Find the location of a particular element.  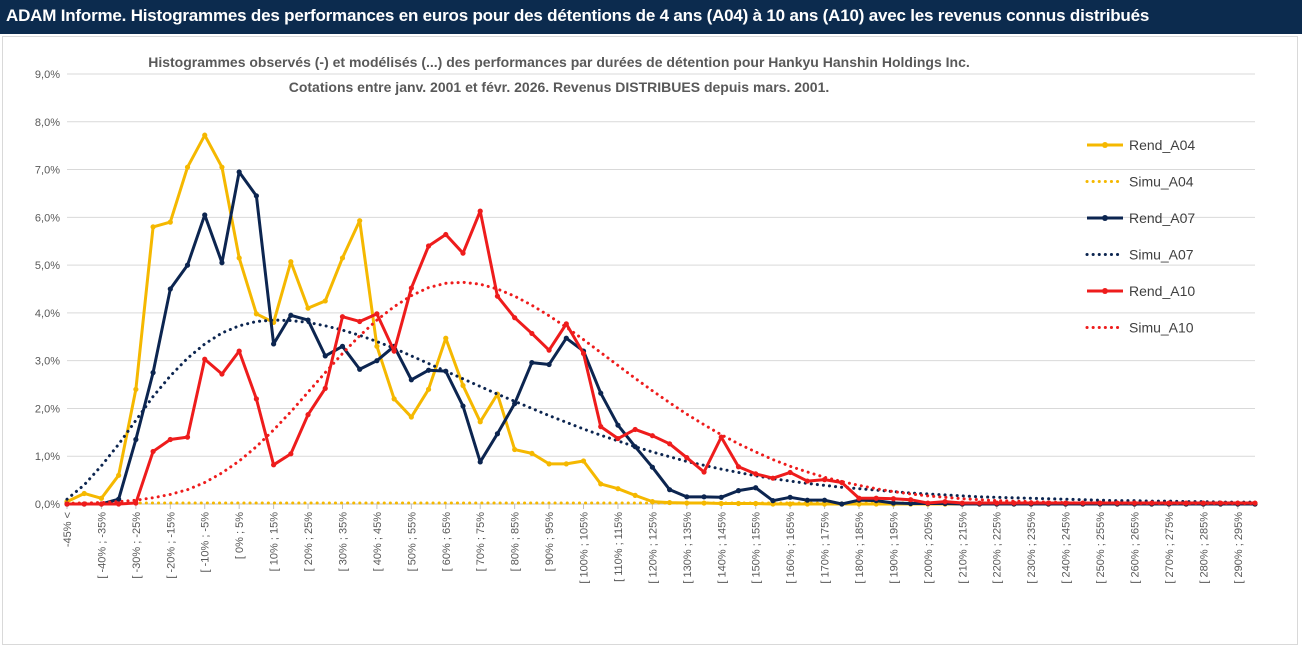

legend-item: Rend_A04 is located at coordinates (1141, 145).